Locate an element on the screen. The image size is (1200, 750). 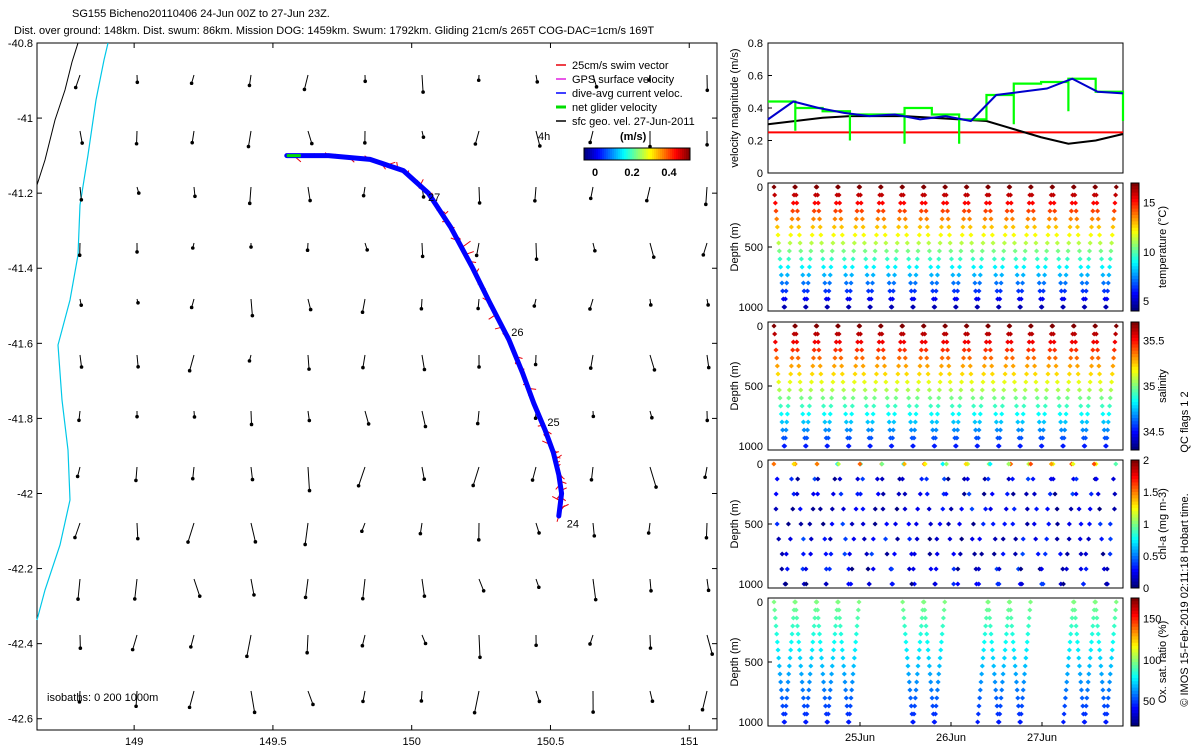
section-colorbar is located at coordinates (1135, 662).